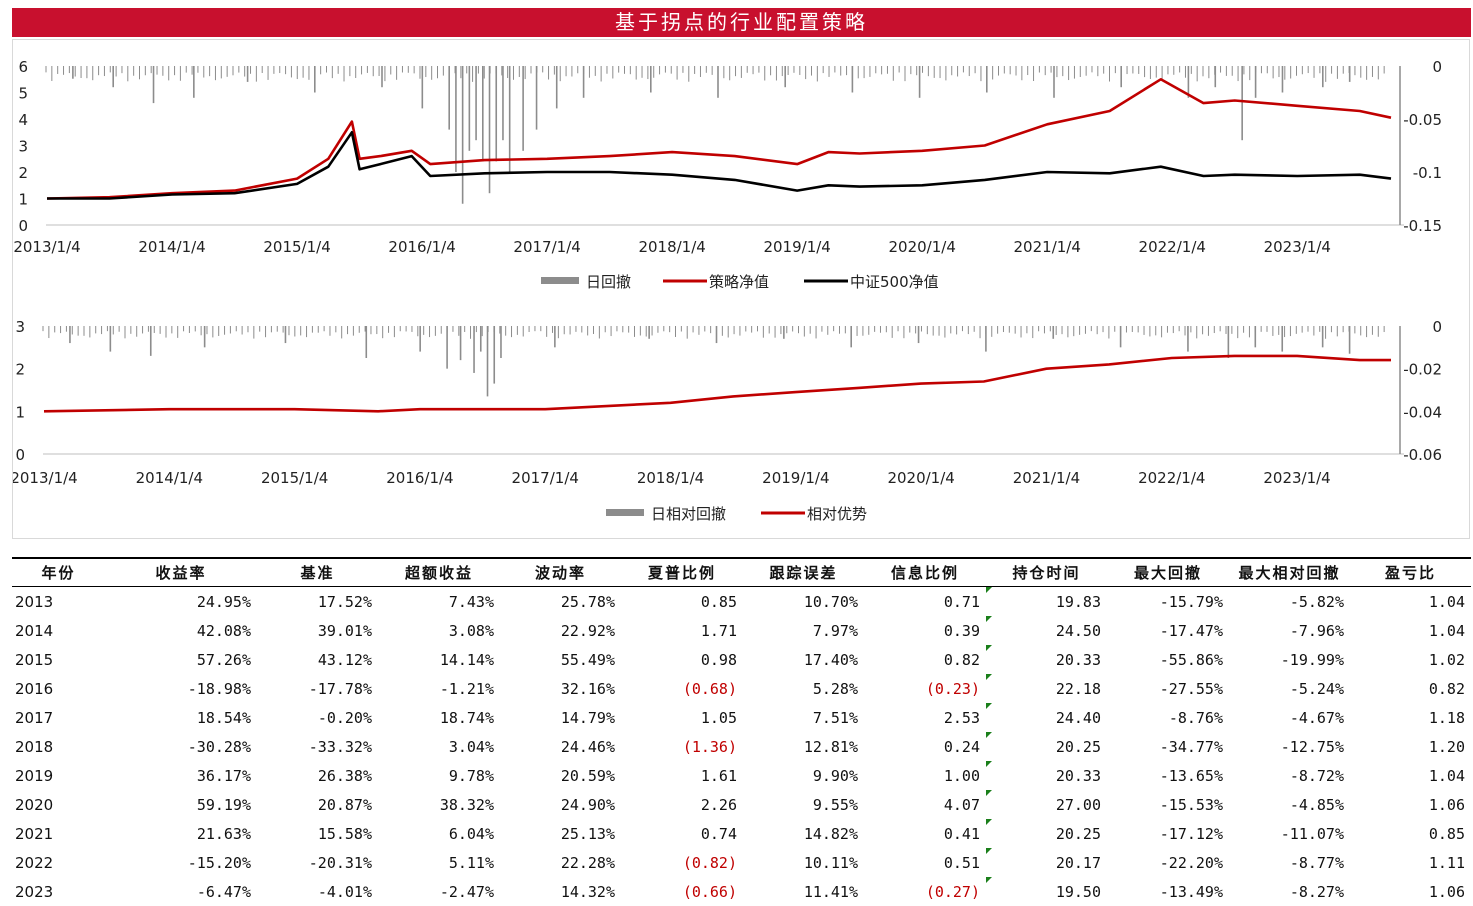  What do you see at coordinates (803, 630) in the screenshot?
I see `table-cell: 7.97%` at bounding box center [803, 630].